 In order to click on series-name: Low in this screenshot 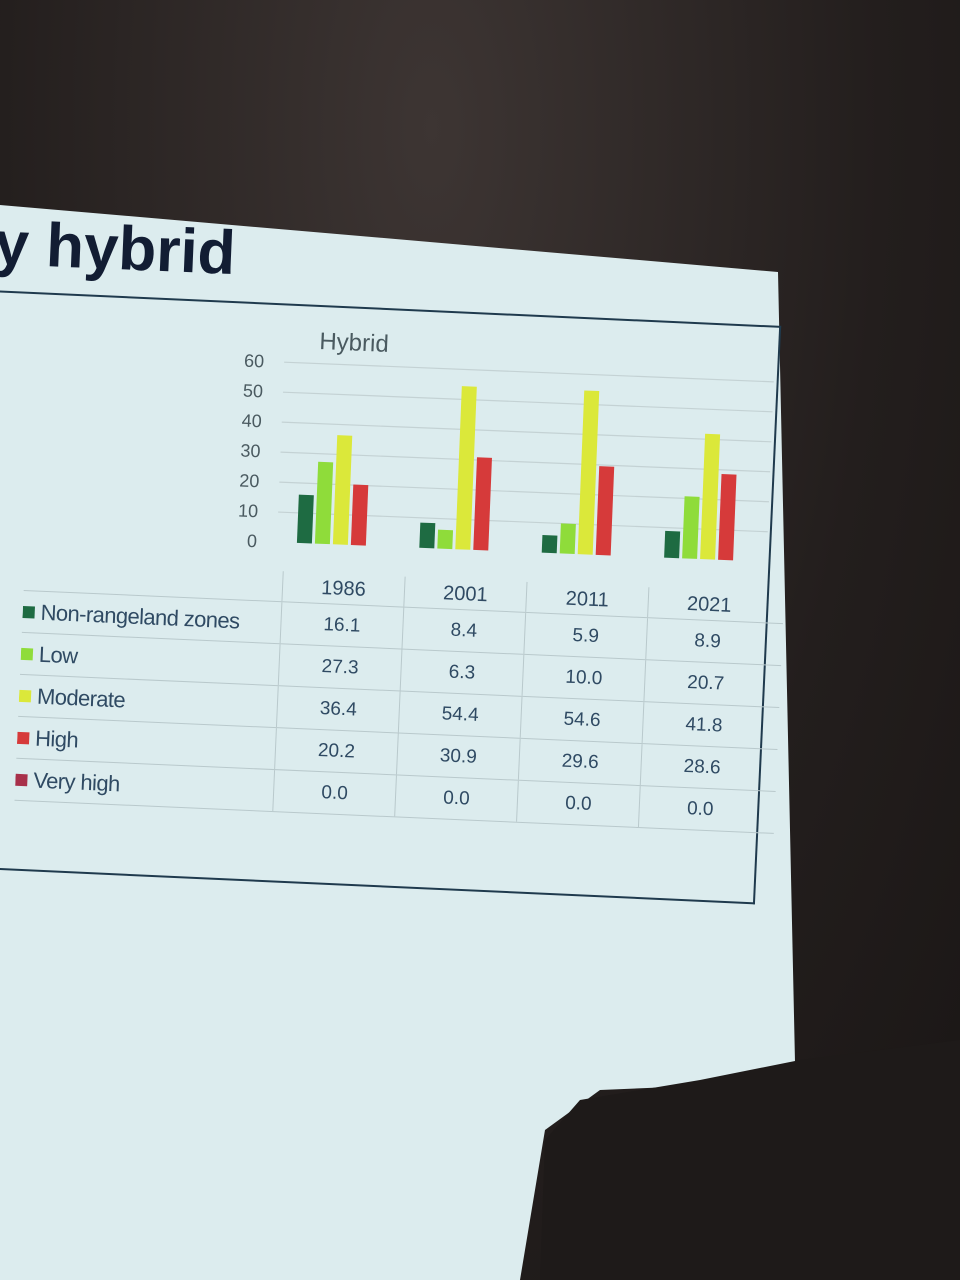, I will do `click(58, 654)`.